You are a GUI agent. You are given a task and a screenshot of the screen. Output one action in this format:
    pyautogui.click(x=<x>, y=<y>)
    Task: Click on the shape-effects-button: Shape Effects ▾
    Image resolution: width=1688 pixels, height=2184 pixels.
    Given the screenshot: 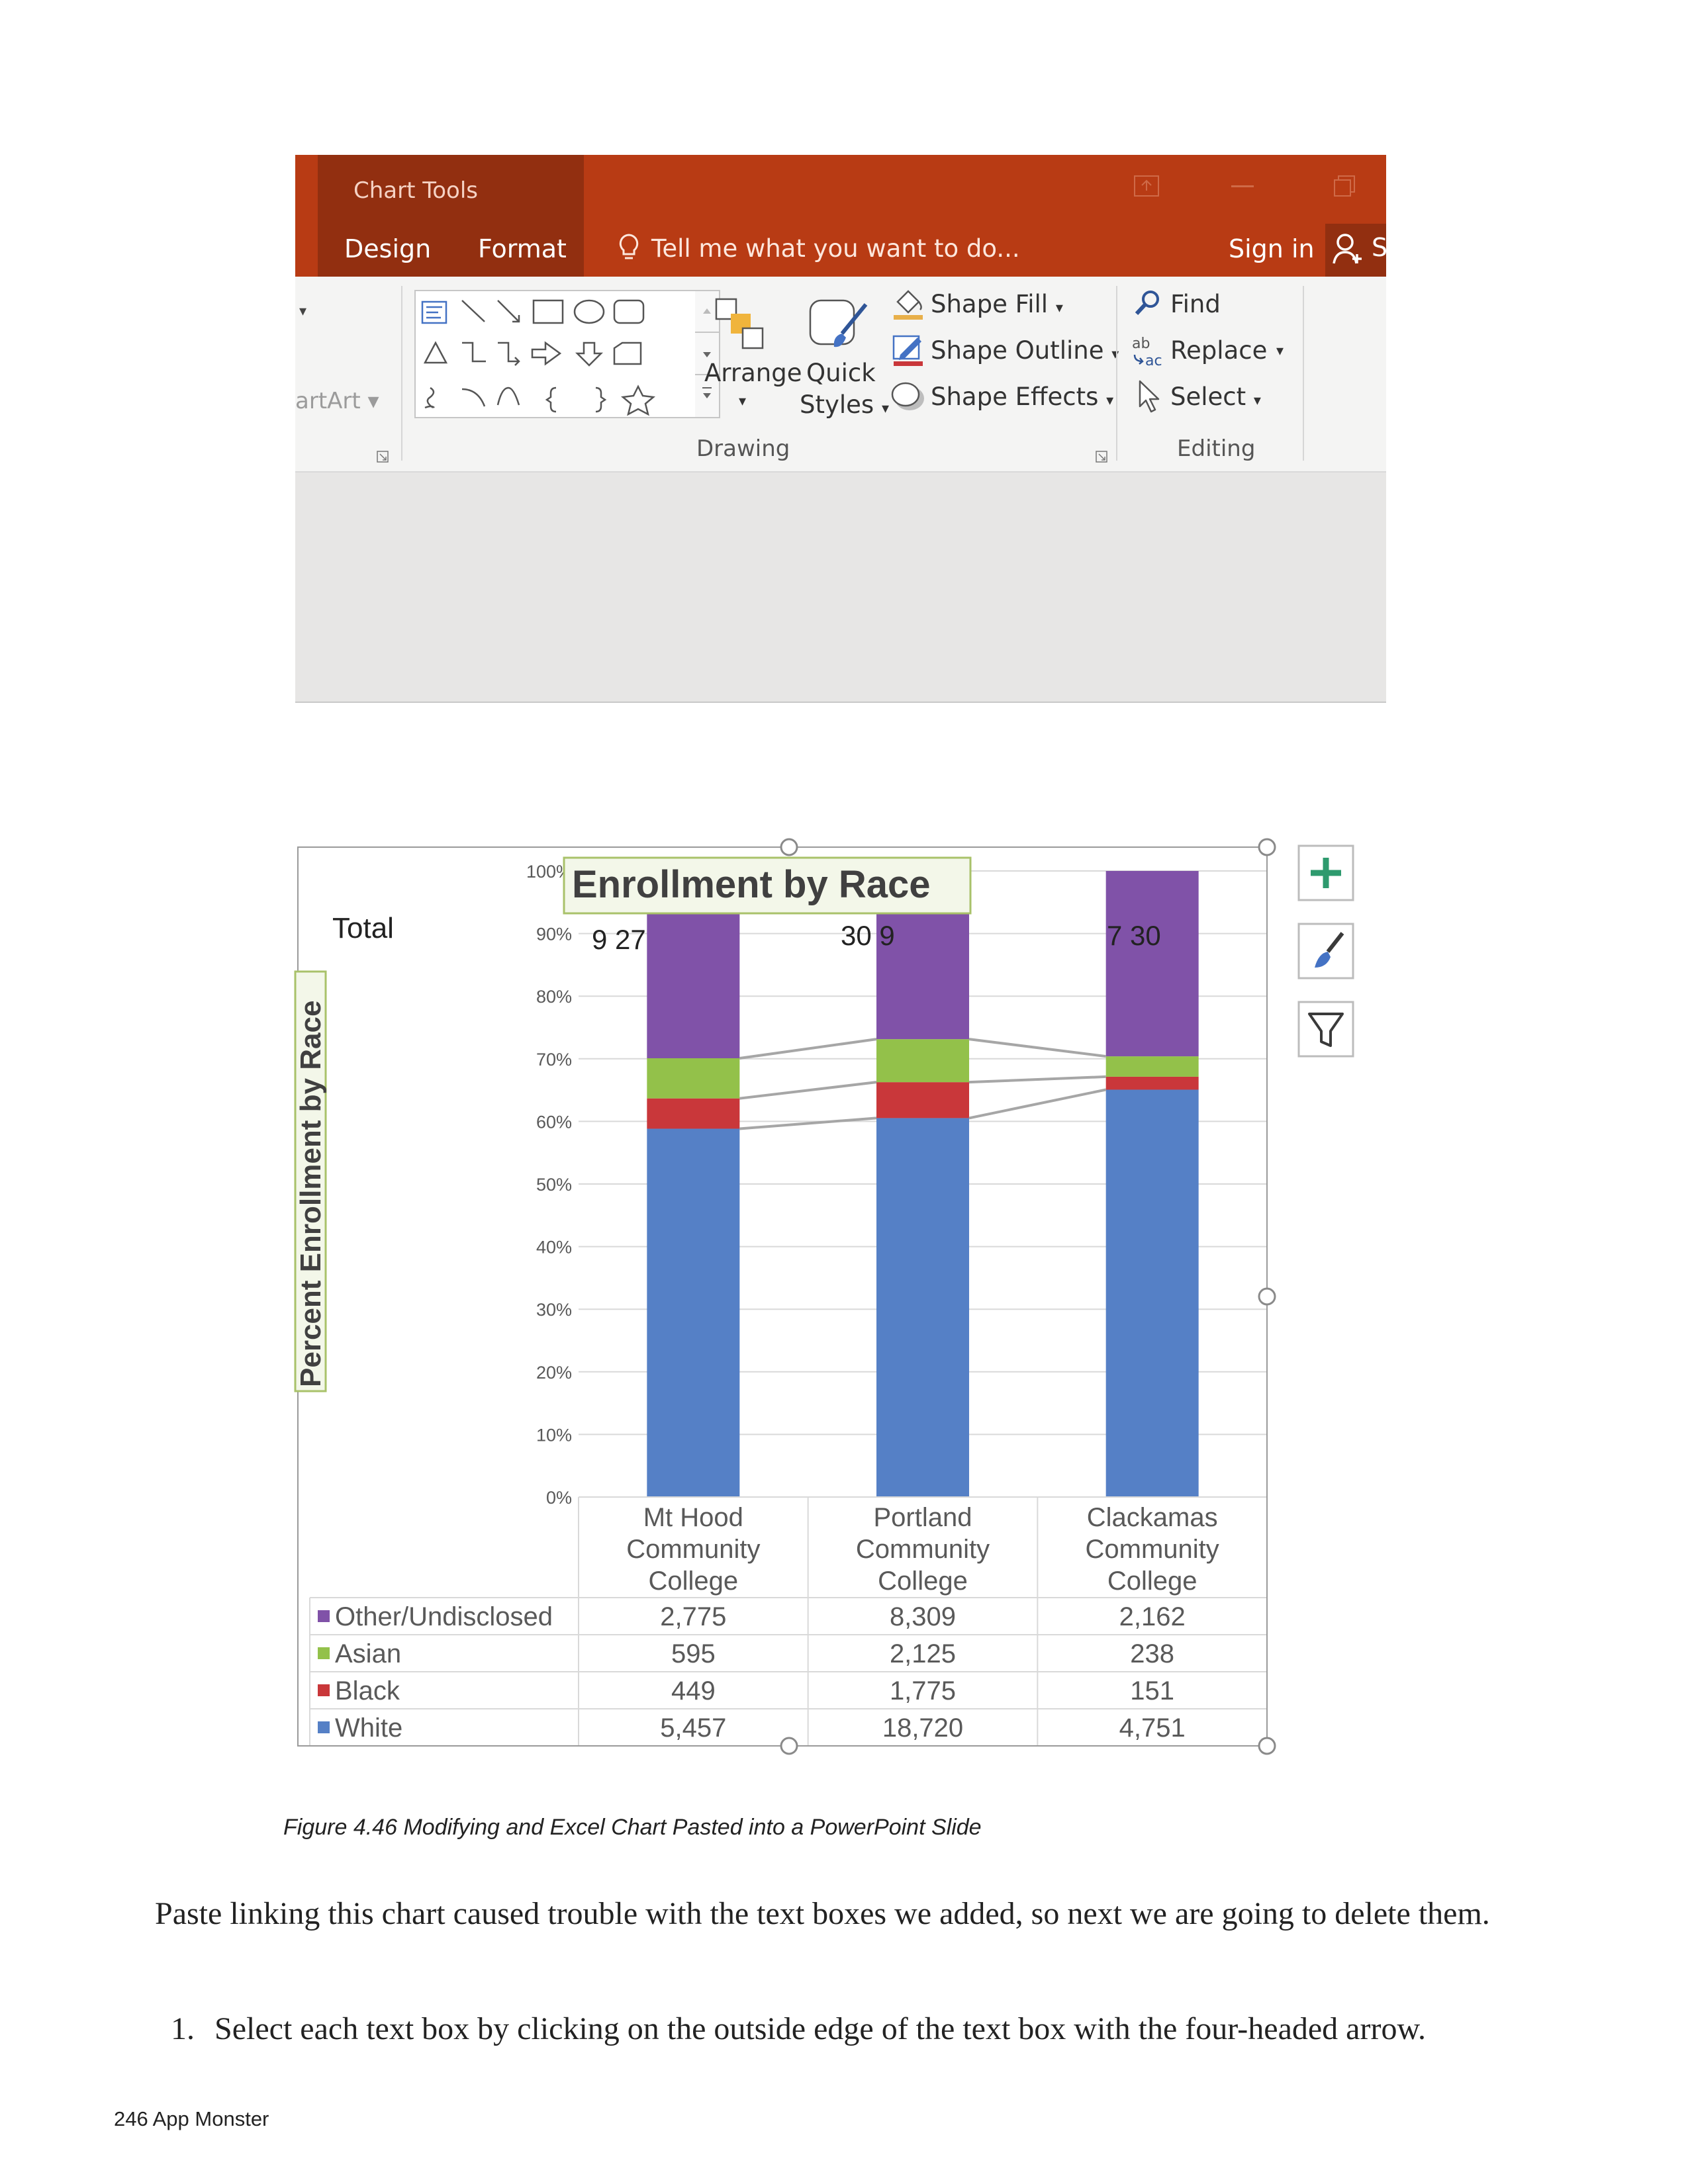 What is the action you would take?
    pyautogui.click(x=1022, y=397)
    